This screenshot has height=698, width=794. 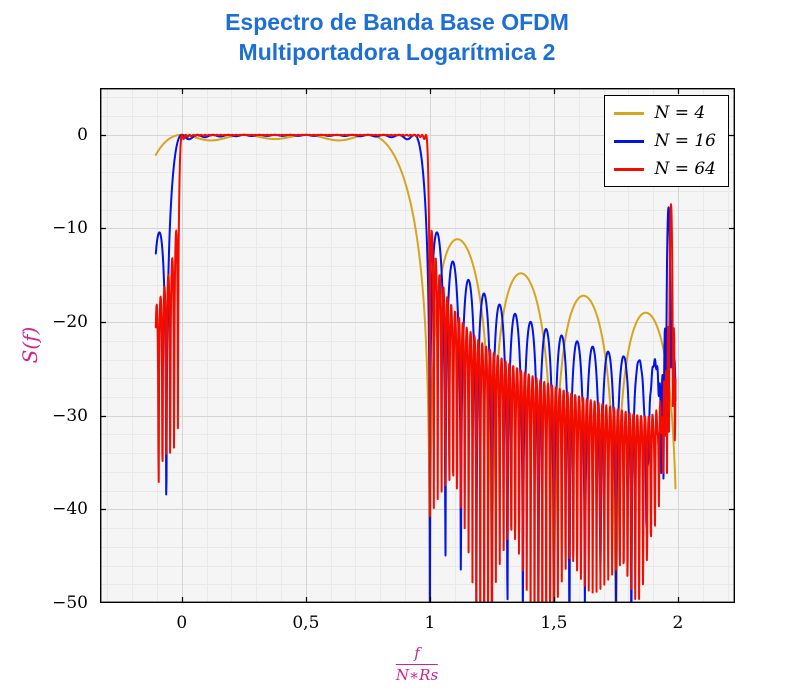 I want to click on x-tick-label: 1,5, so click(x=554, y=623).